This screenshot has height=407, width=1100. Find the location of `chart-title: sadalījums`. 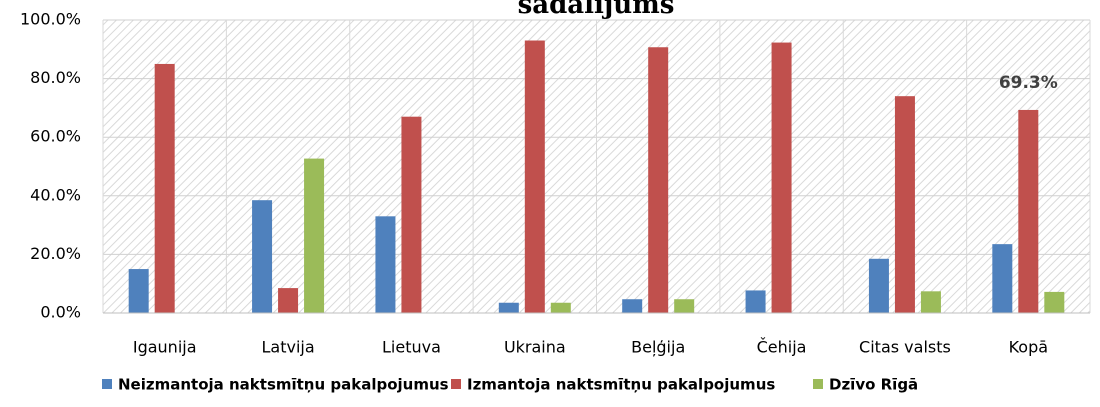

chart-title: sadalījums is located at coordinates (596, 10).